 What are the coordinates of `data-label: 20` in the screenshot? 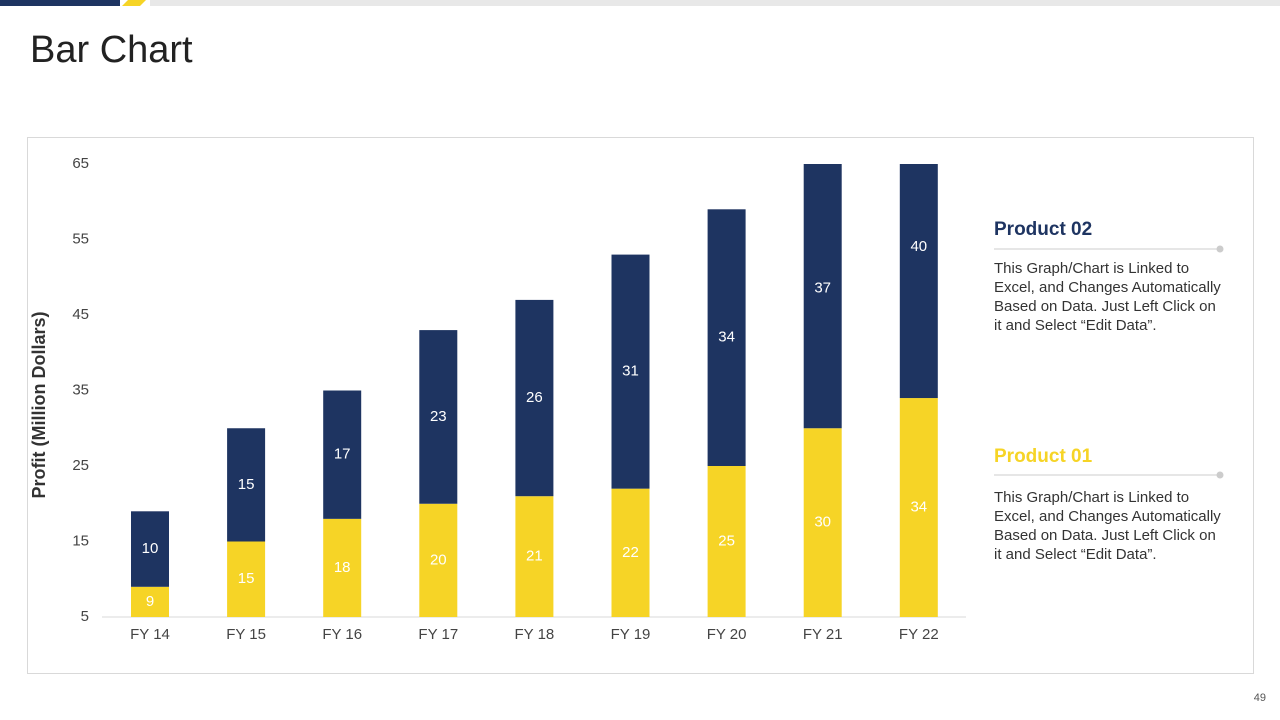 It's located at (438, 559).